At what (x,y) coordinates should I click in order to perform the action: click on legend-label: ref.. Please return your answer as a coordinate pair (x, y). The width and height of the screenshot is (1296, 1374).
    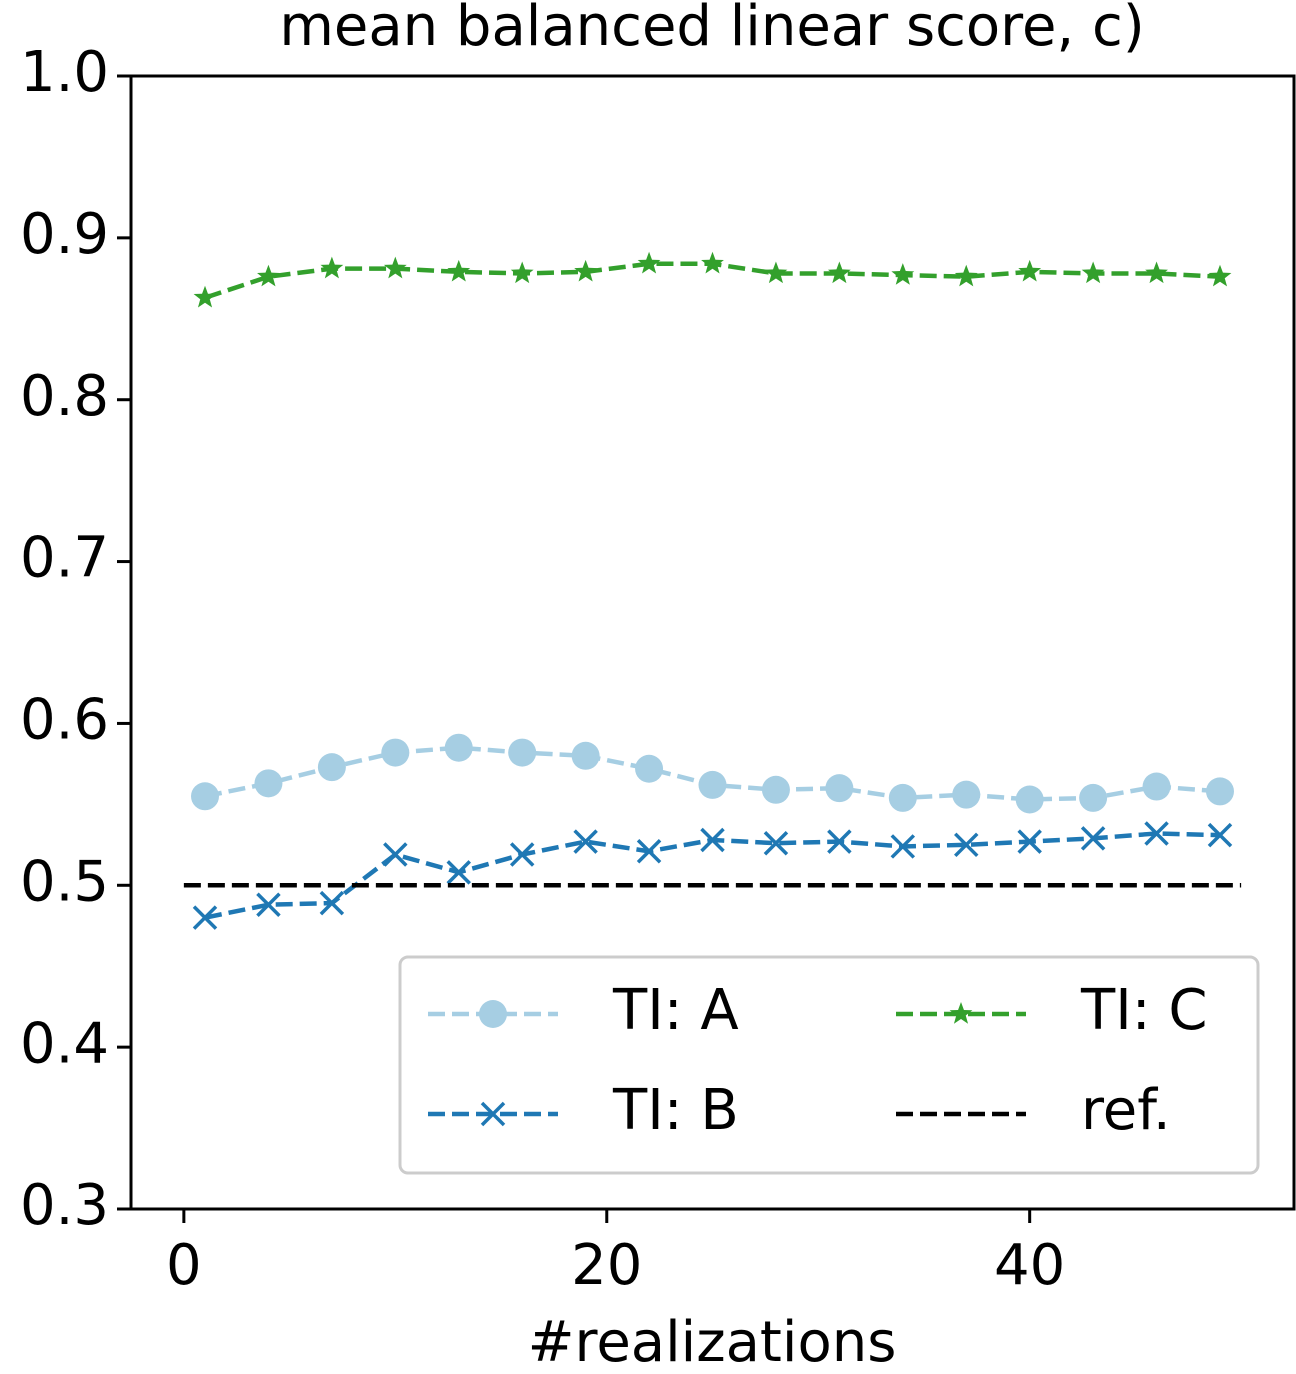
    Looking at the image, I should click on (1126, 1110).